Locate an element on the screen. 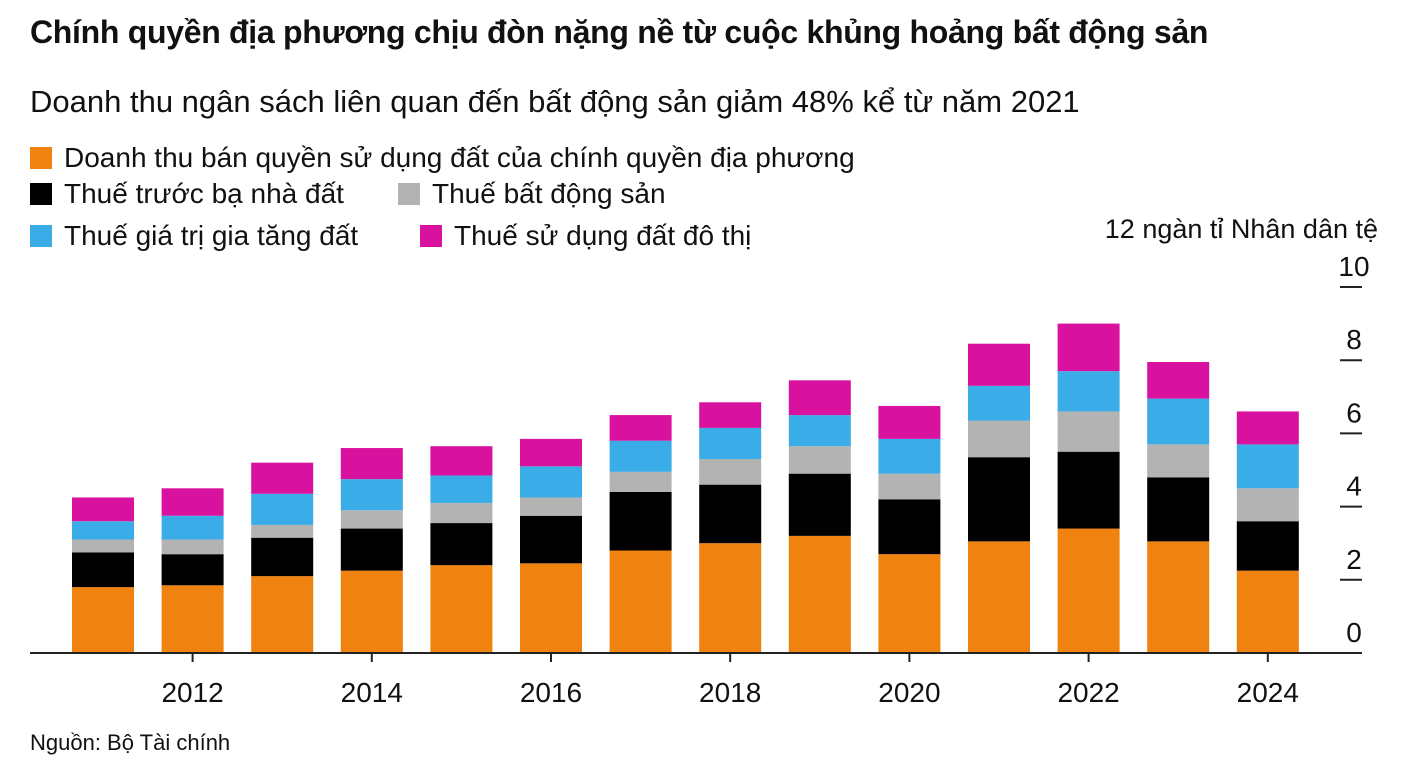 Image resolution: width=1408 pixels, height=768 pixels. legend-label: Thuế giá trị gia tăng đất is located at coordinates (211, 235).